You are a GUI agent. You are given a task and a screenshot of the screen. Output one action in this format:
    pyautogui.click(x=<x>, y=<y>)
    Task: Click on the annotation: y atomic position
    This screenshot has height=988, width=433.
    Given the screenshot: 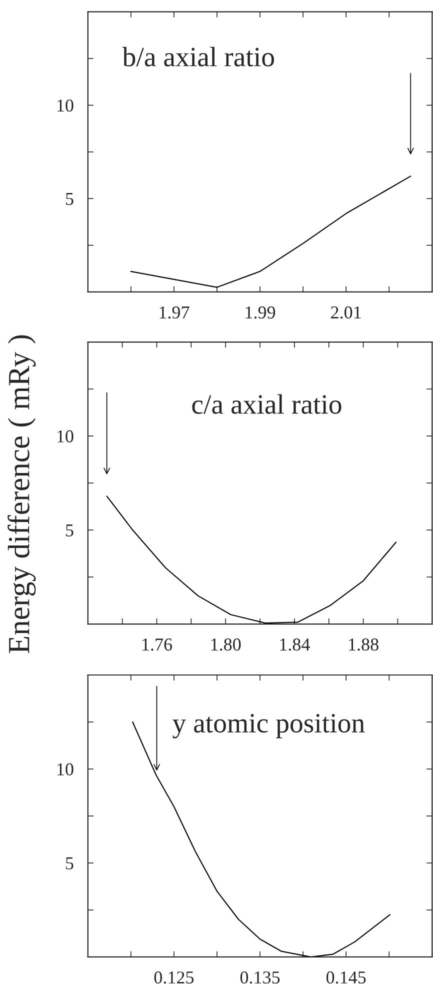 What is the action you would take?
    pyautogui.click(x=268, y=726)
    